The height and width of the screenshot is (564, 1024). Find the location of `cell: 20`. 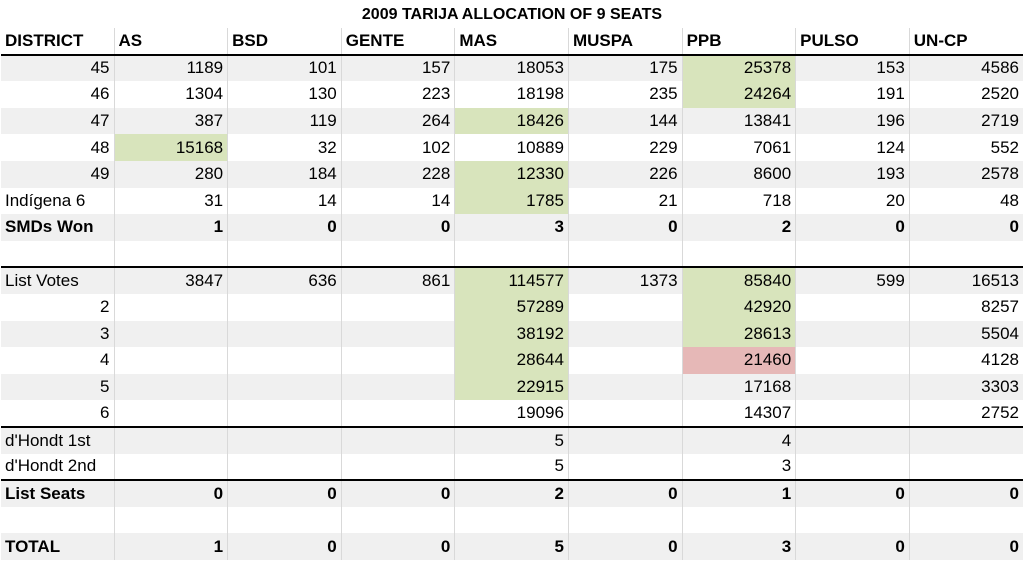

cell: 20 is located at coordinates (852, 201).